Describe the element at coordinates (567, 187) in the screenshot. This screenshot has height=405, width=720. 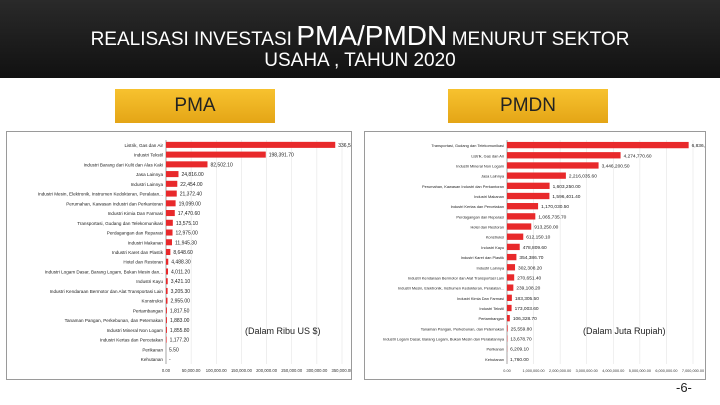
I see `value-label: 1,603,250.00` at that location.